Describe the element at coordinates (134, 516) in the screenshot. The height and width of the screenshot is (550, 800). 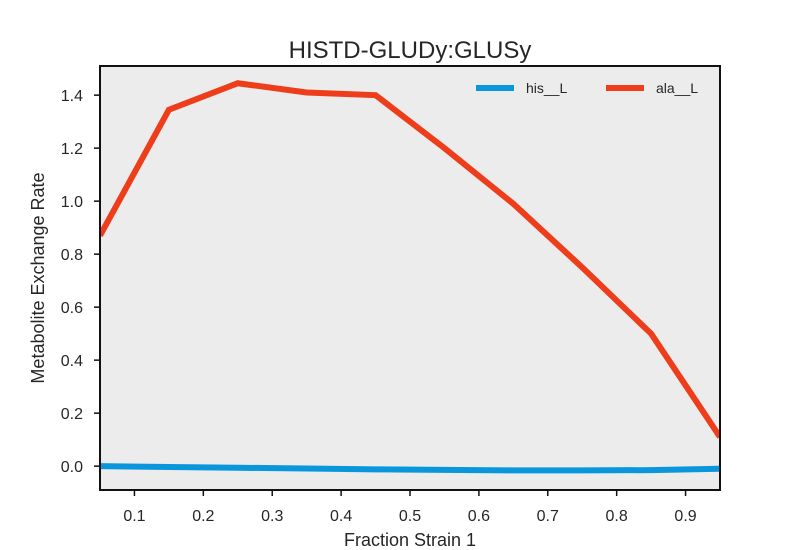
I see `x-tick-label: 0.1` at that location.